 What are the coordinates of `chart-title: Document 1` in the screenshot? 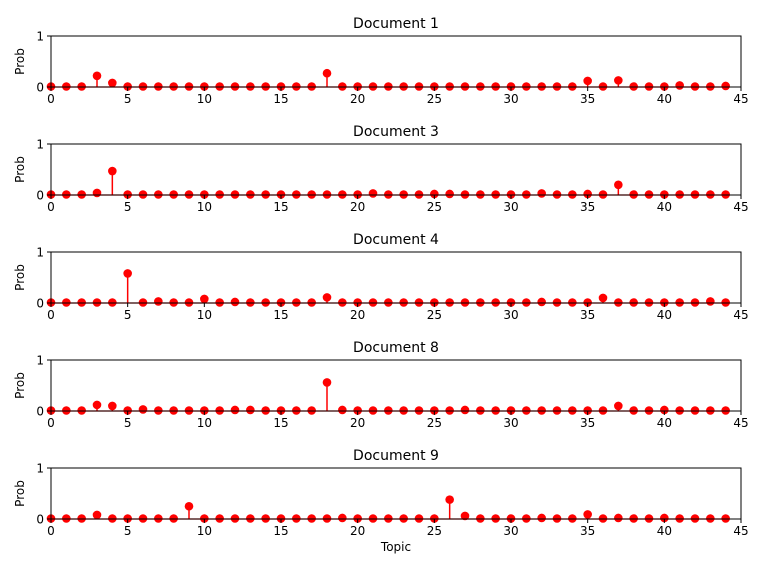 It's located at (396, 24).